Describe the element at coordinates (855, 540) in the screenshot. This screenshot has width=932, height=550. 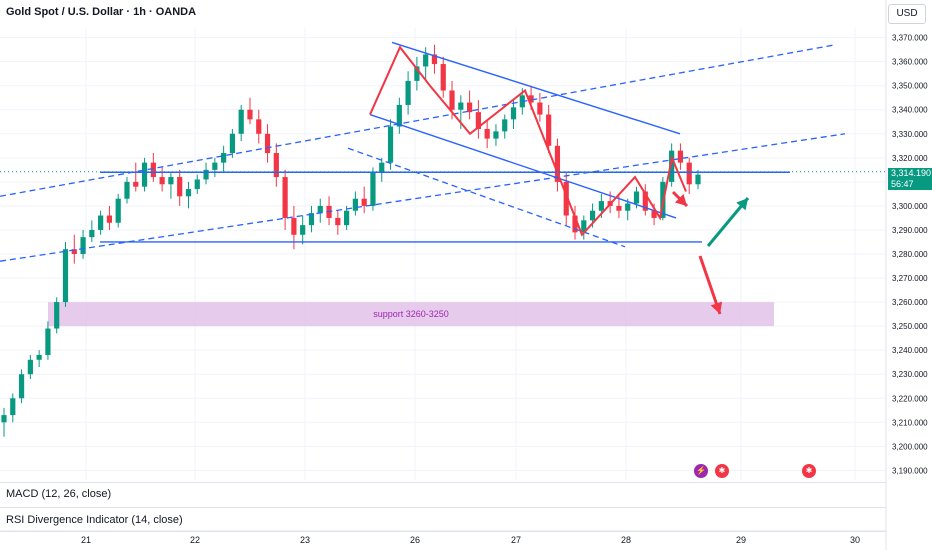
I see `x-tick-label: 30` at that location.